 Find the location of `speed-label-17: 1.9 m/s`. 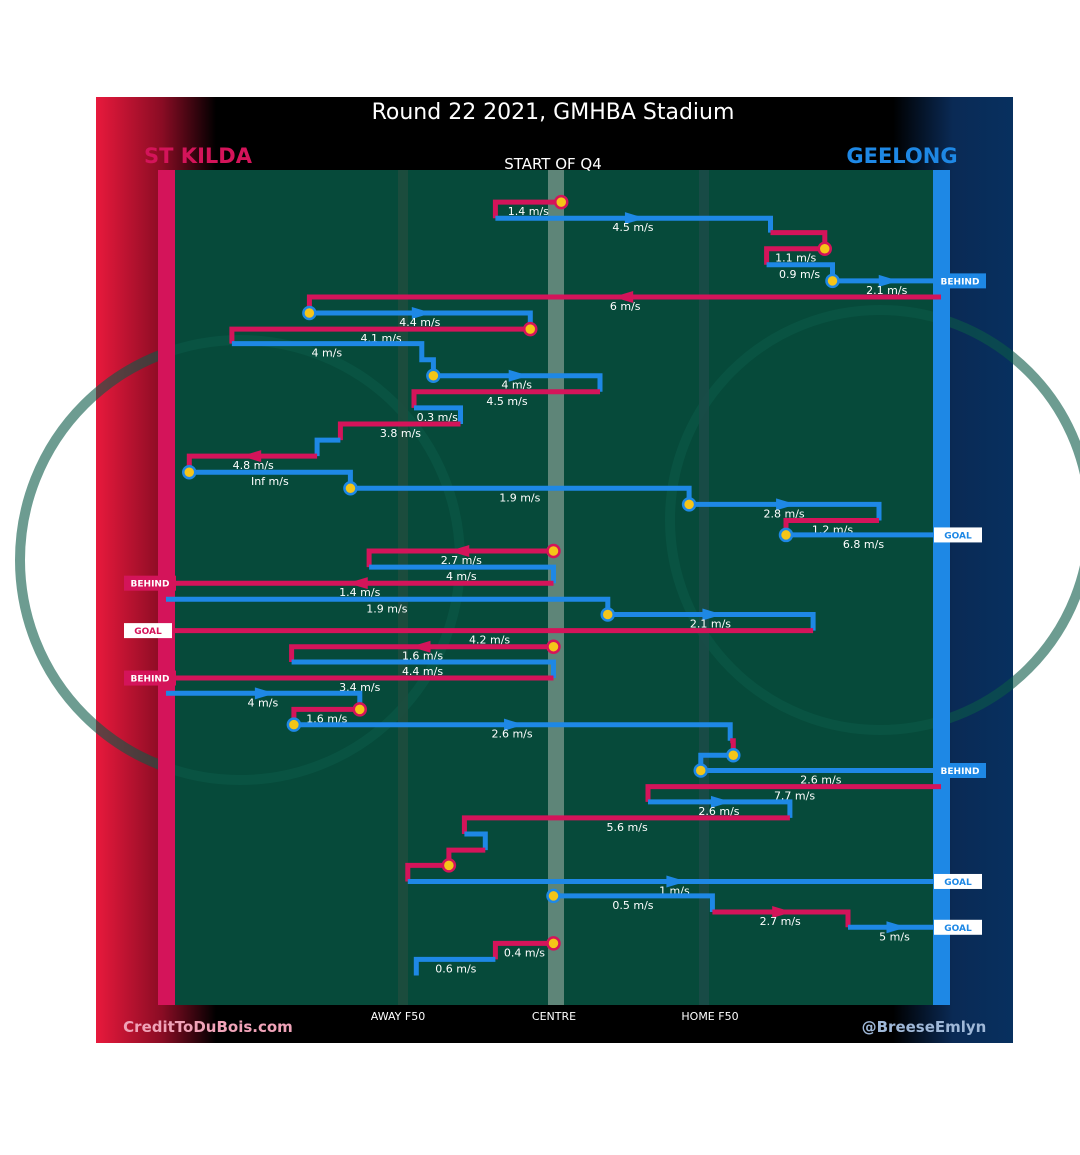

speed-label-17: 1.9 m/s is located at coordinates (519, 497).